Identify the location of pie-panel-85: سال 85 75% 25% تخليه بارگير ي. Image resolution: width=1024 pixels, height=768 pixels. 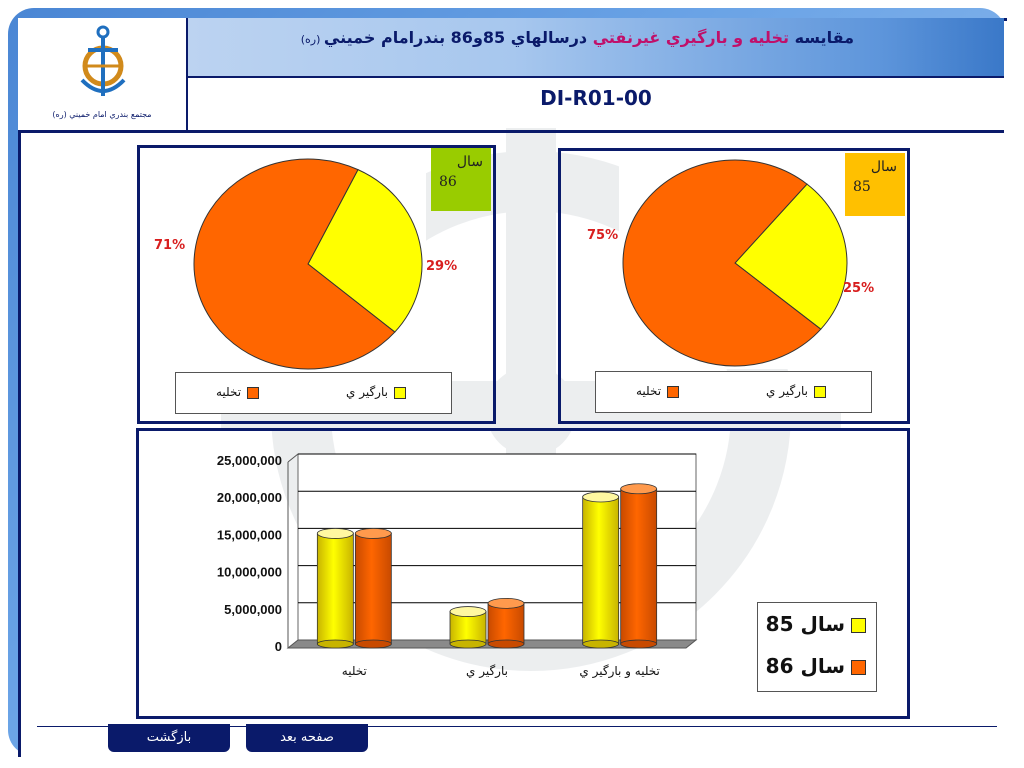
(734, 286).